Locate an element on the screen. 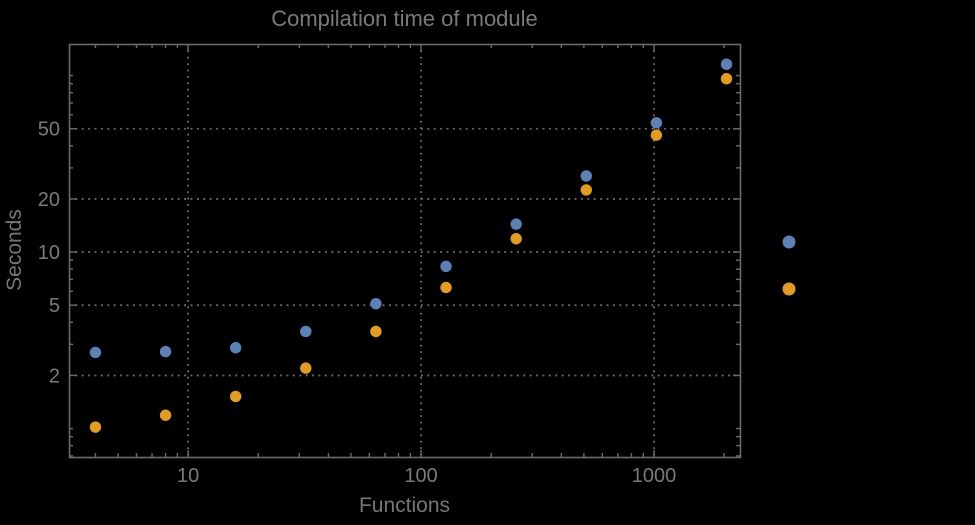 The width and height of the screenshot is (975, 525). legend-marker-orange-dot is located at coordinates (789, 289).